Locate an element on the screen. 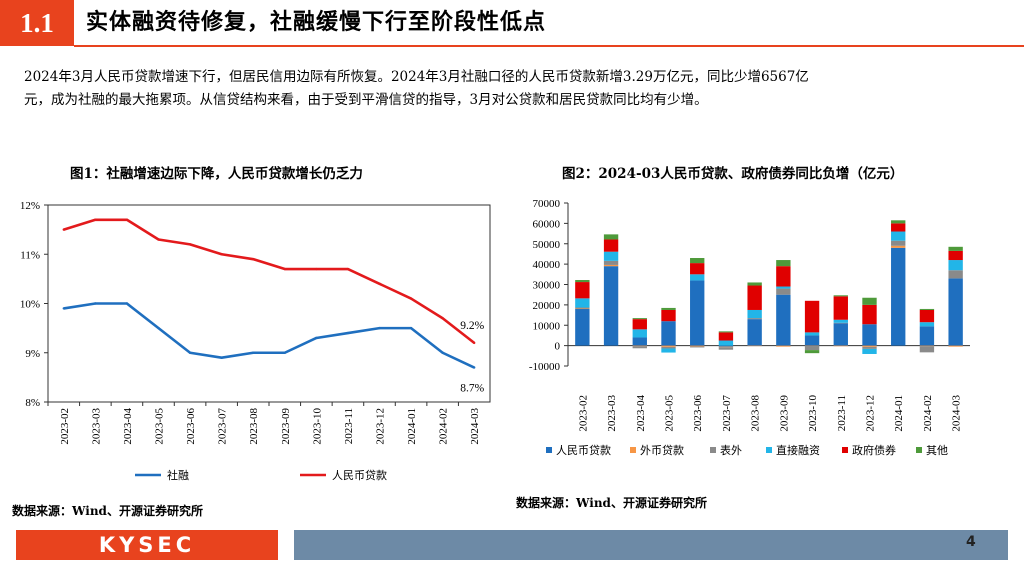 The width and height of the screenshot is (1024, 576). section-number: 1.1 is located at coordinates (37, 23).